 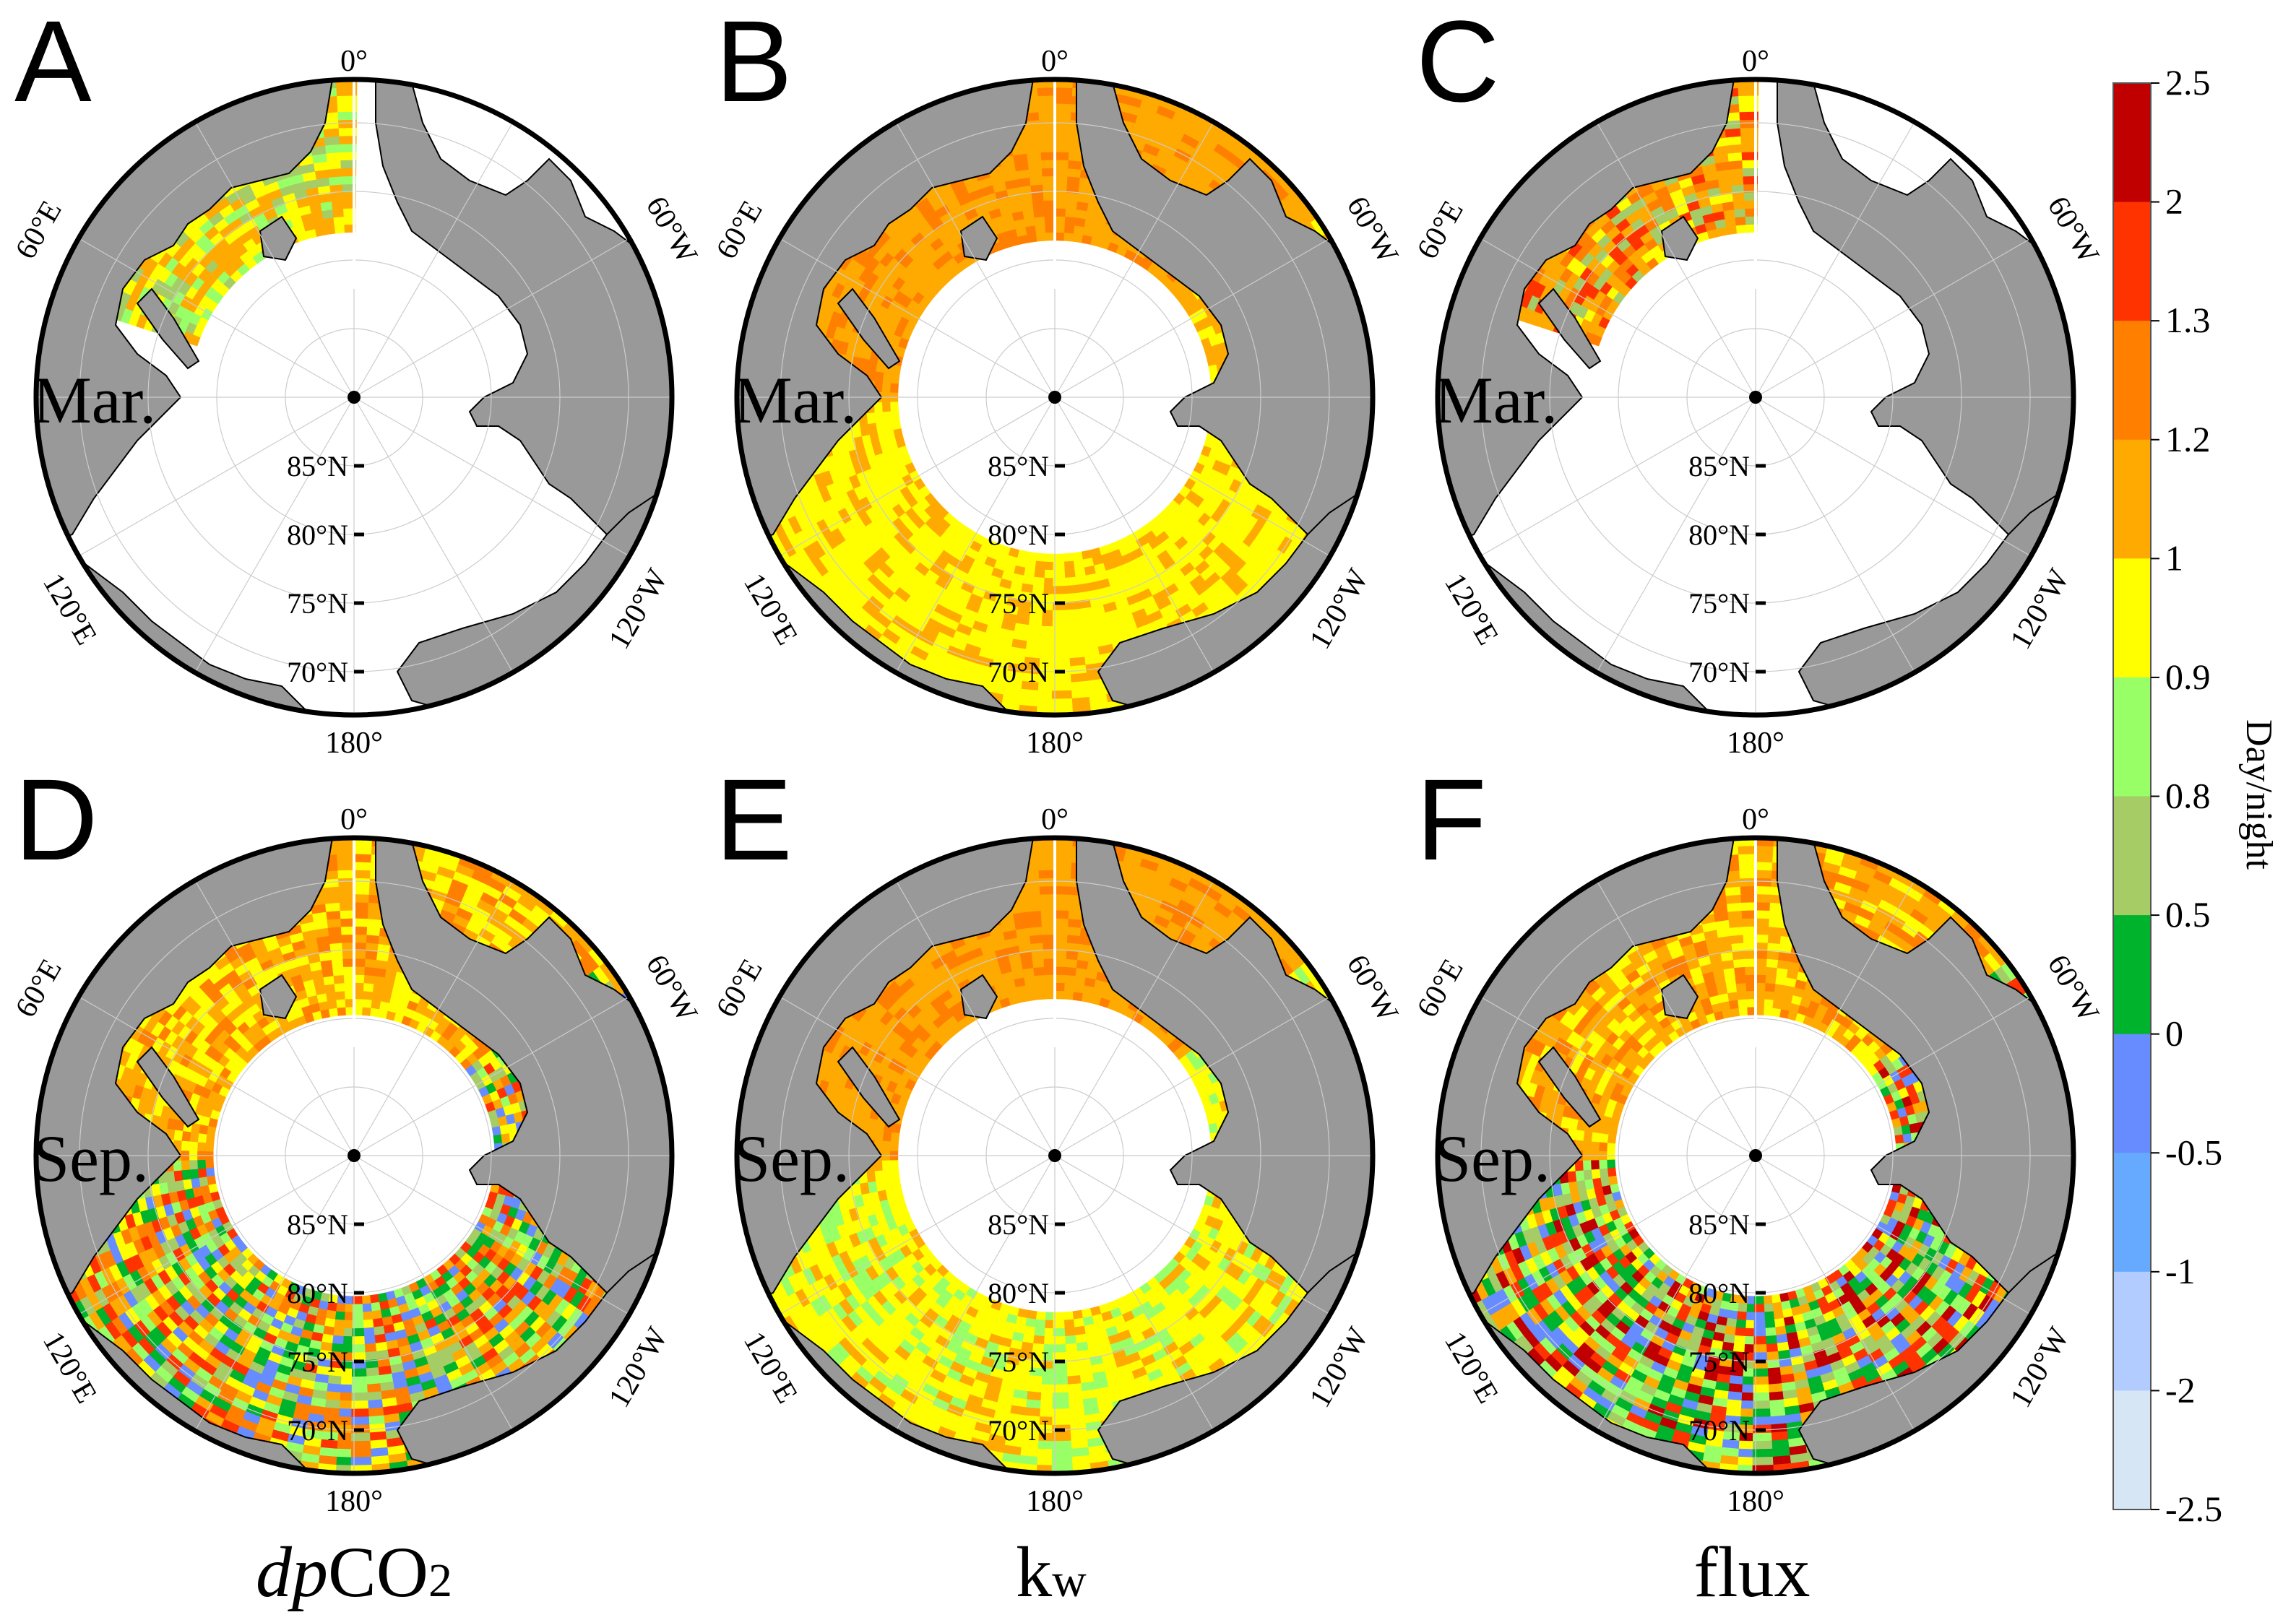 What do you see at coordinates (1055, 62) in the screenshot?
I see `longitude-label: 0°` at bounding box center [1055, 62].